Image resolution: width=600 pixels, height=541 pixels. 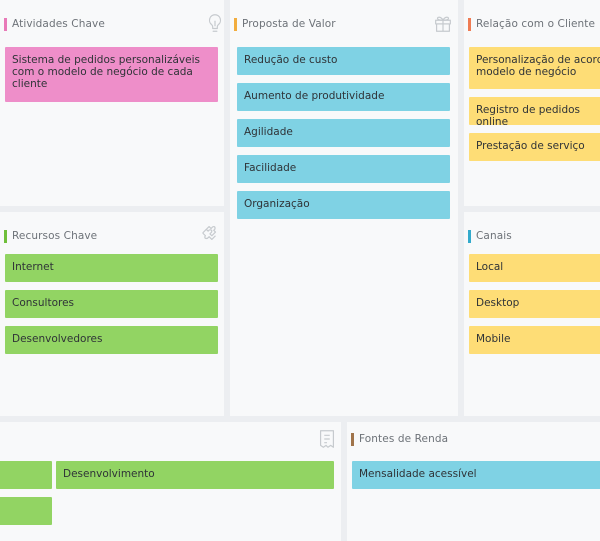 What do you see at coordinates (327, 439) in the screenshot?
I see `receipt-icon` at bounding box center [327, 439].